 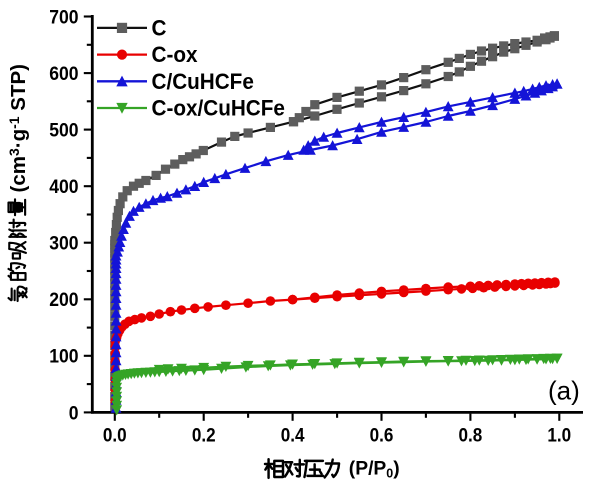 What do you see at coordinates (203, 81) in the screenshot?
I see `svg-text: C/CuHCFe` at bounding box center [203, 81].